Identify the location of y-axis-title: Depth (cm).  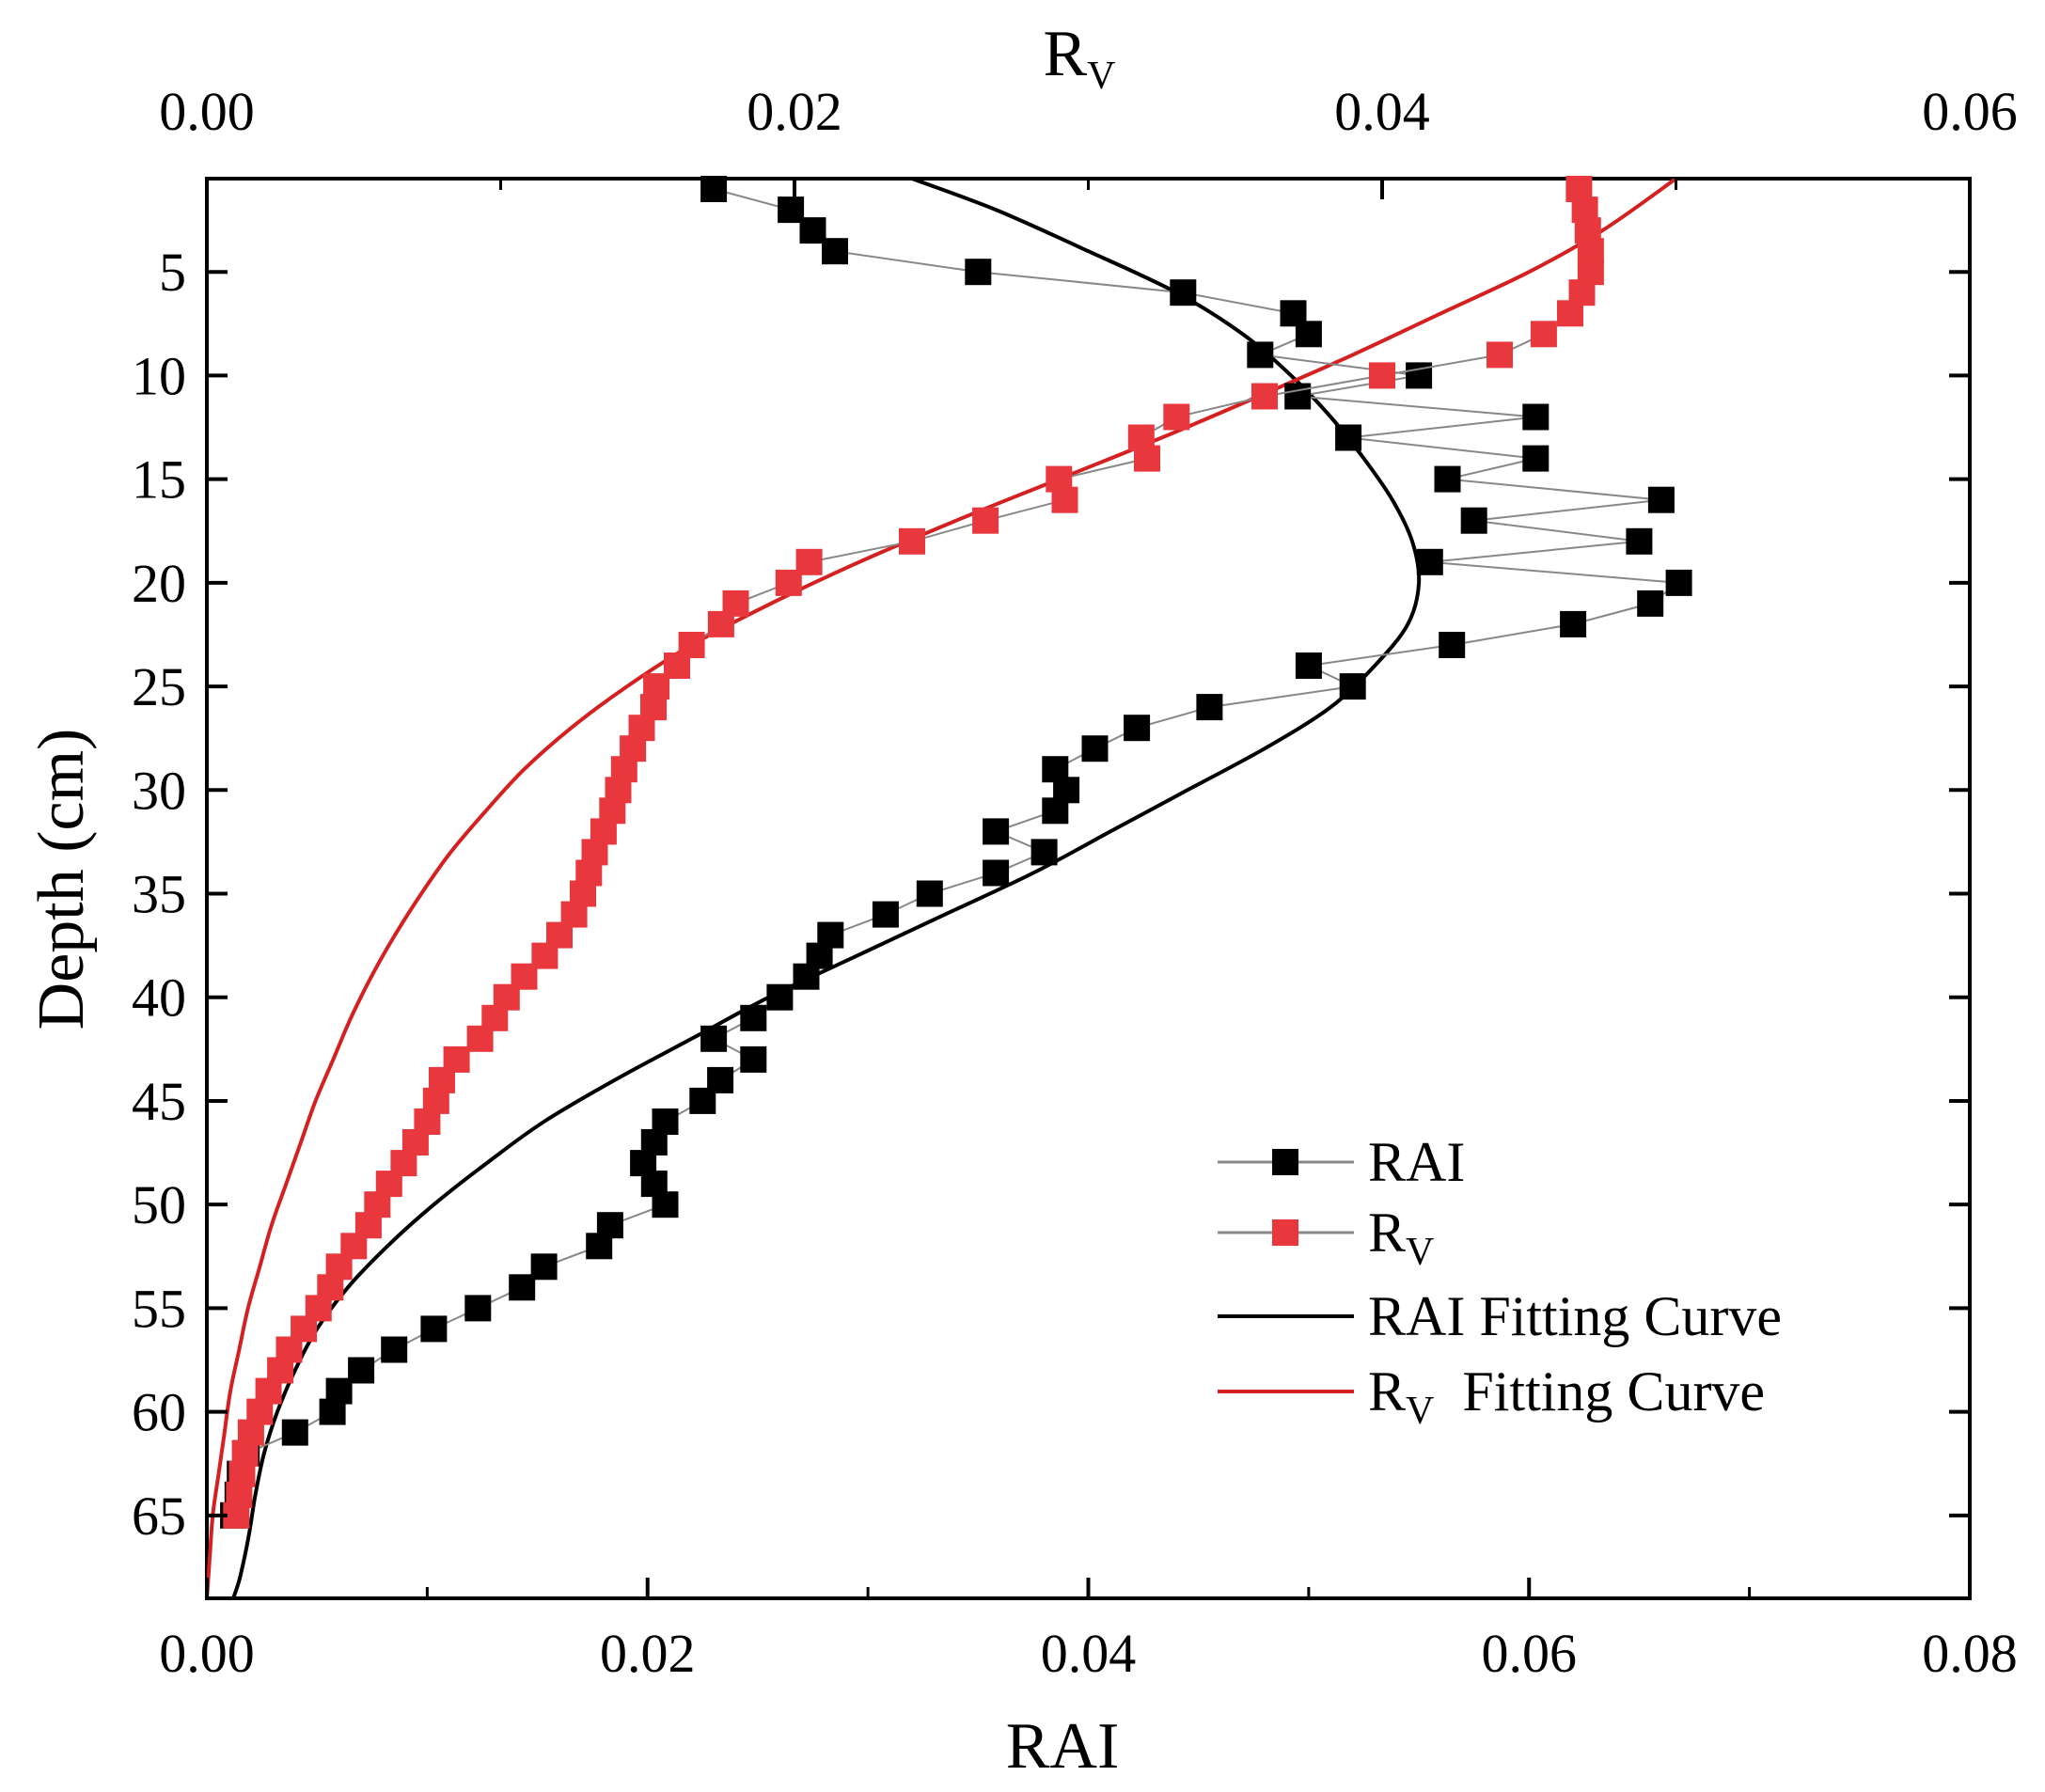
(62, 879).